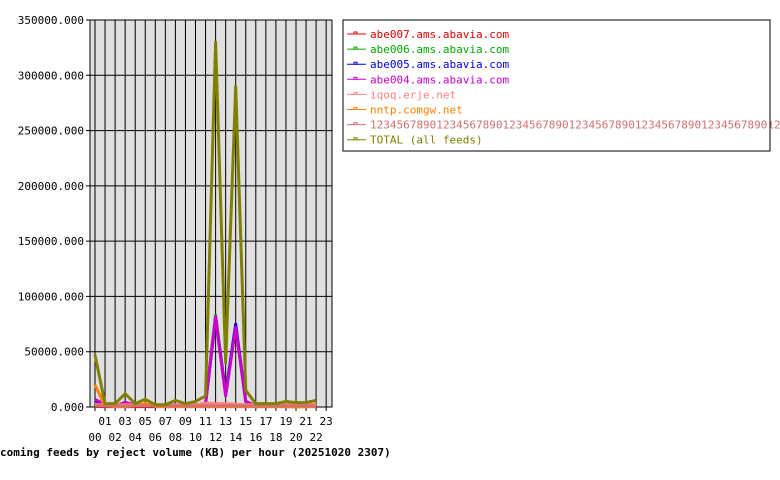 This screenshot has width=780, height=480. What do you see at coordinates (51, 20) in the screenshot?
I see `y-tick-label: 350000.000` at bounding box center [51, 20].